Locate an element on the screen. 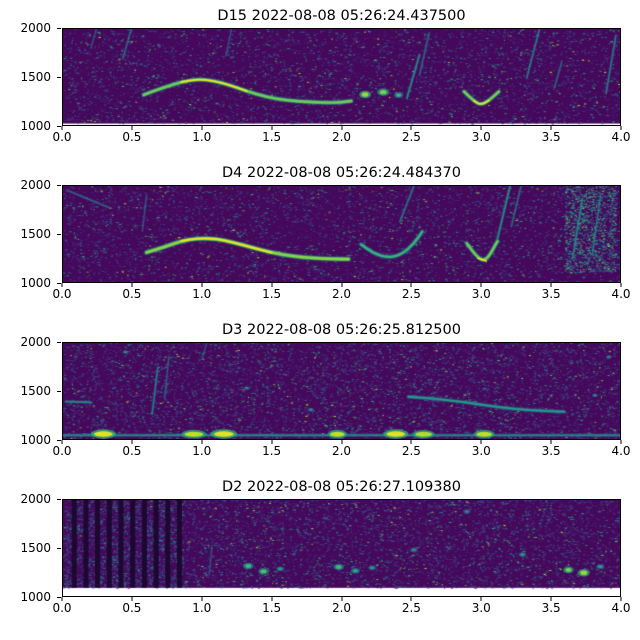 This screenshot has width=640, height=640. subplot-title: D2 2022-08-08 05:26:27.109380 is located at coordinates (341, 487).